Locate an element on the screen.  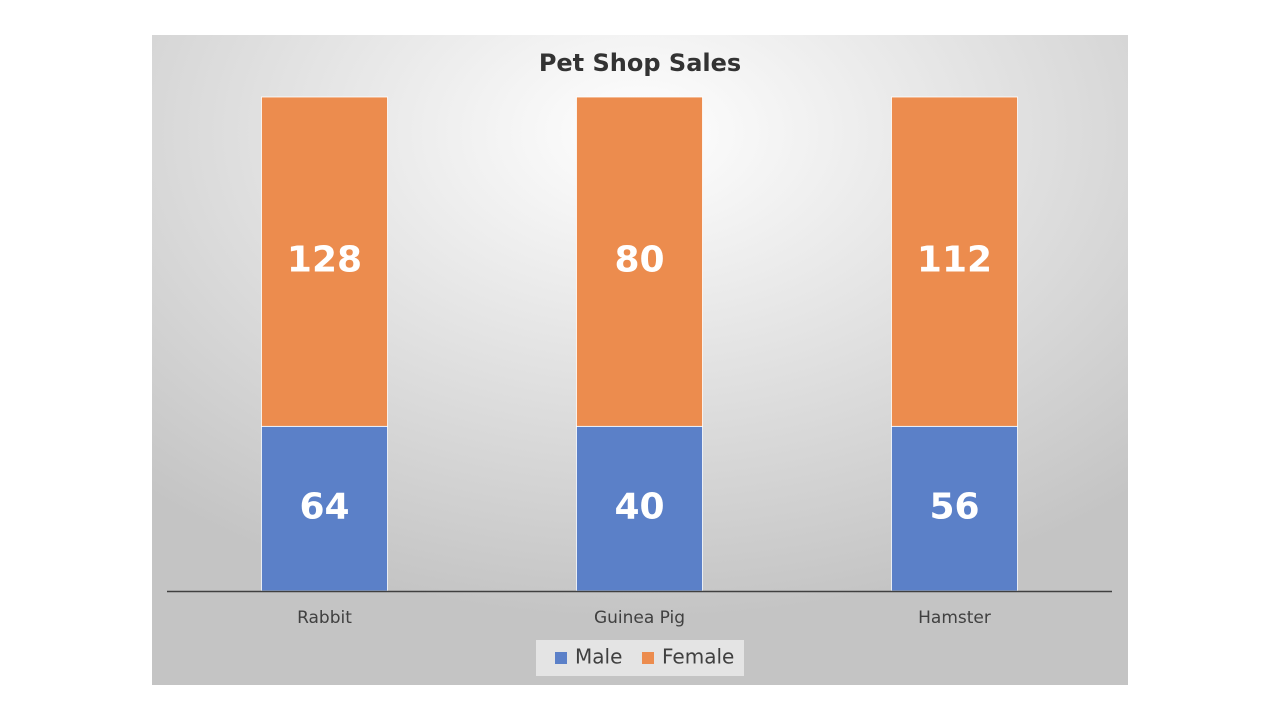
legend-items: Male Female is located at coordinates (644, 657).